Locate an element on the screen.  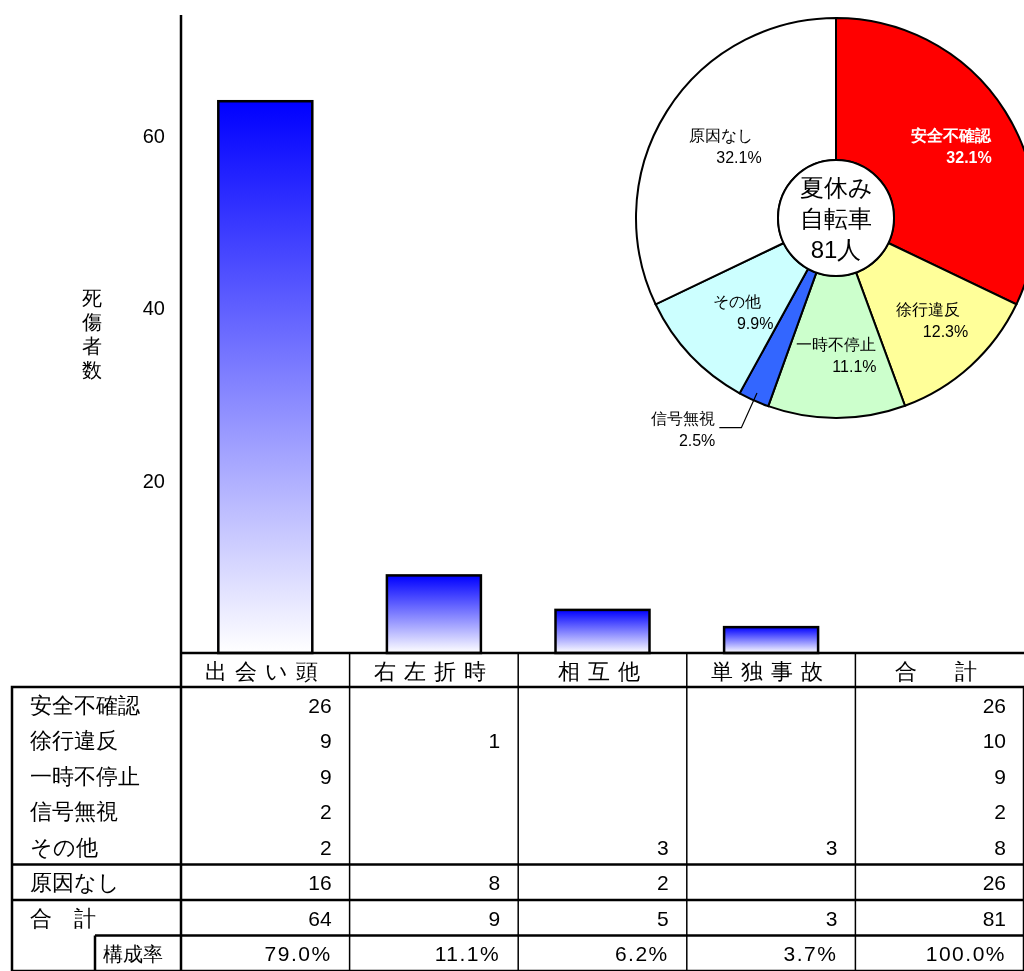
data-label: 12.3% is located at coordinates (945, 331).